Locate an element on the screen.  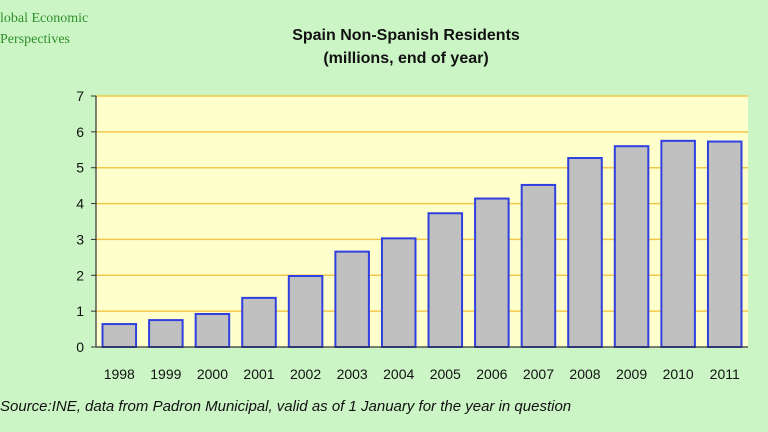
x-tick-label: 2006 is located at coordinates (491, 374).